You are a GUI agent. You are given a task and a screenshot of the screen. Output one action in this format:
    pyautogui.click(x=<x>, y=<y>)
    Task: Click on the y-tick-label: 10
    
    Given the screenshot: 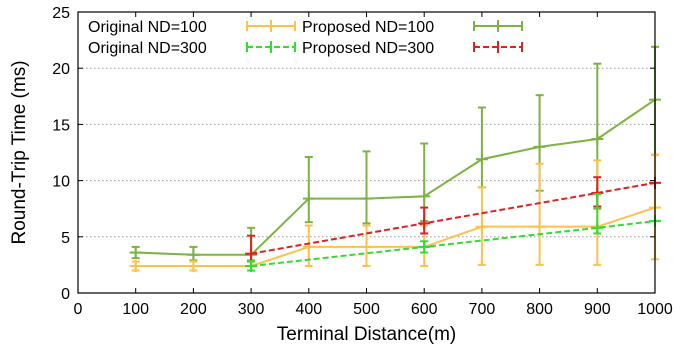 What is the action you would take?
    pyautogui.click(x=61, y=182)
    